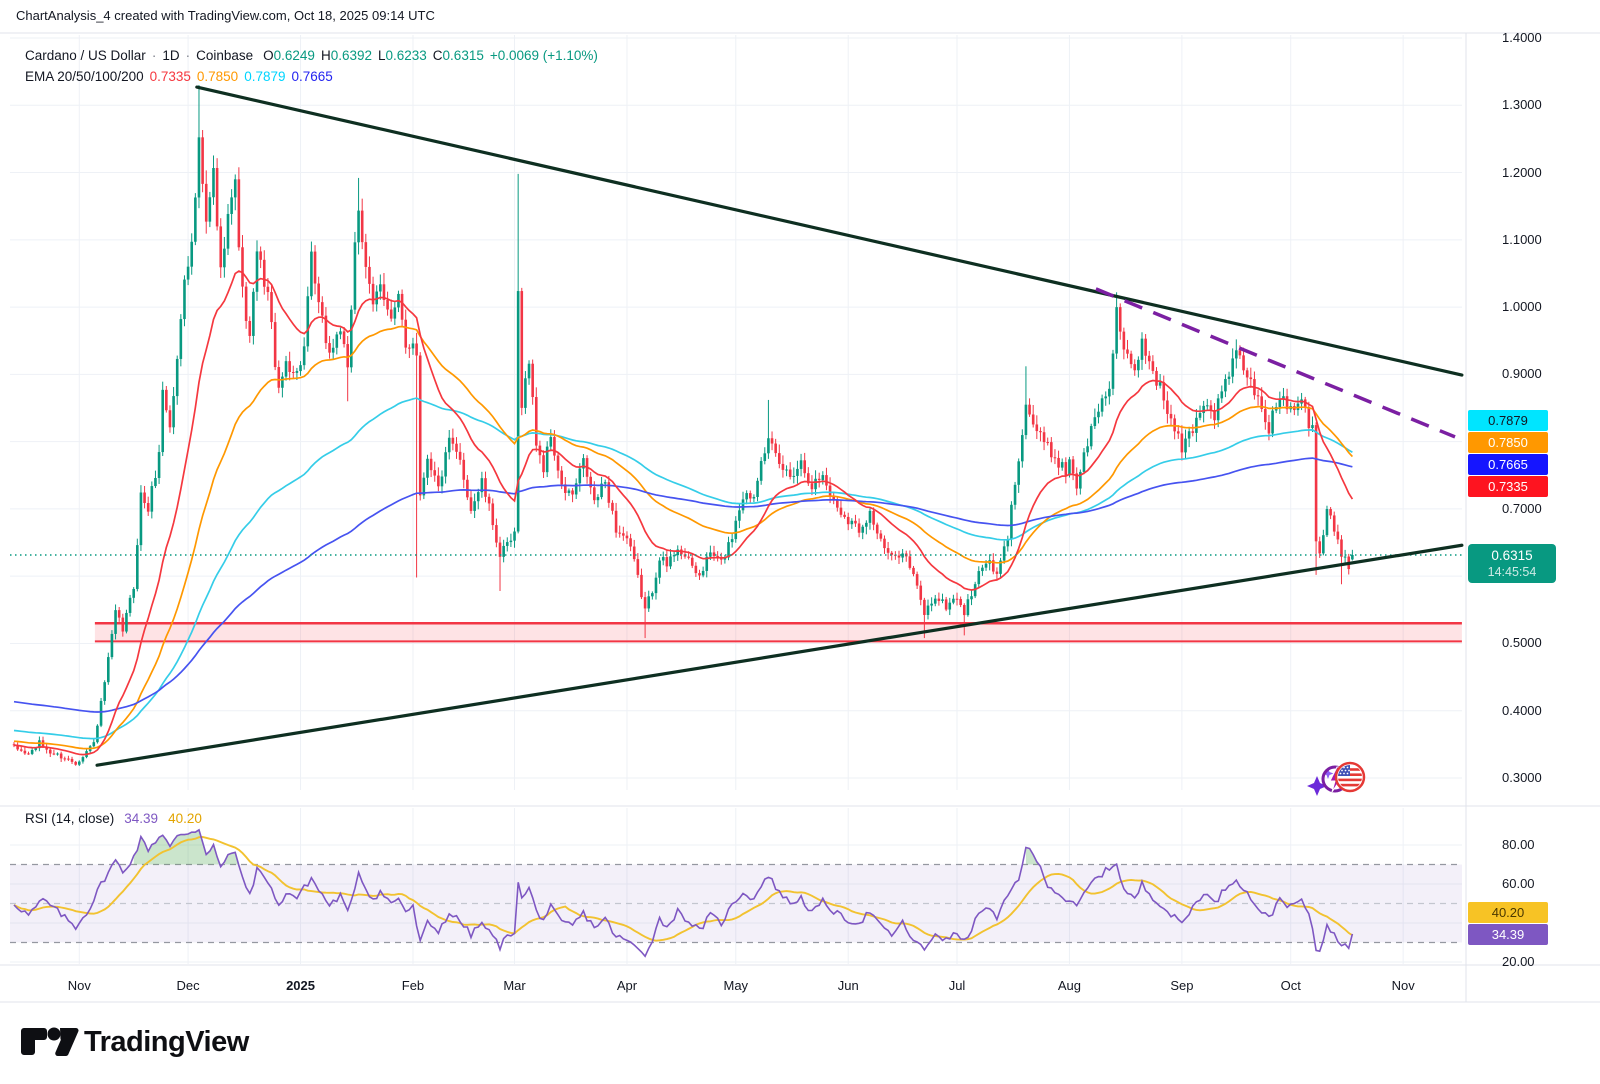 Image resolution: width=1600 pixels, height=1084 pixels. What do you see at coordinates (85, 55) in the screenshot?
I see `symbol-title: Cardano / US Dollar` at bounding box center [85, 55].